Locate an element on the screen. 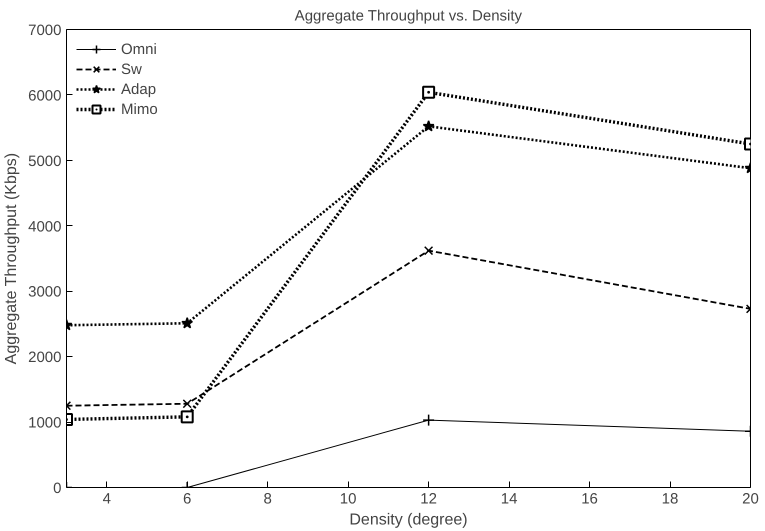 Image resolution: width=765 pixels, height=531 pixels. x-axis-title: Density (degree) is located at coordinates (408, 520).